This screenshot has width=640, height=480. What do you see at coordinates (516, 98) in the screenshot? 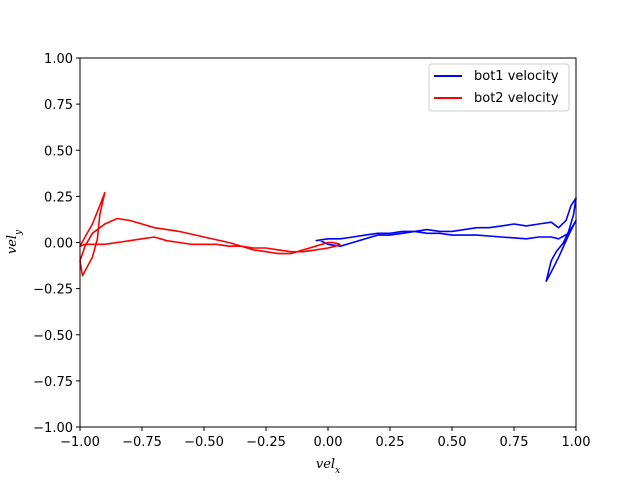
I see `legend-label-bot2: bot2 velocity` at bounding box center [516, 98].